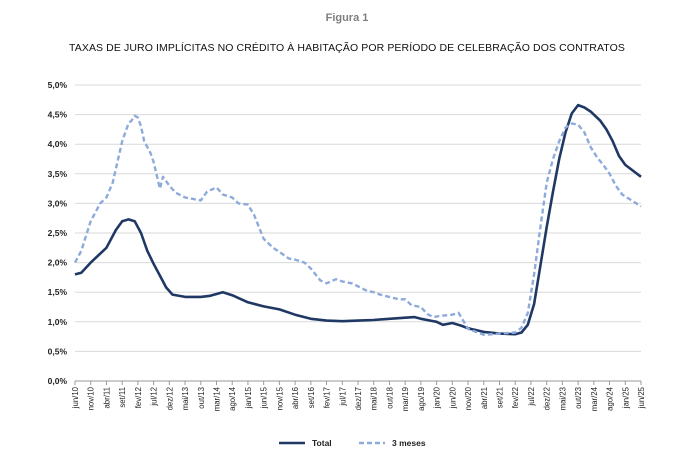 The width and height of the screenshot is (694, 466). I want to click on x-tick-label: mai/18, so click(374, 398).